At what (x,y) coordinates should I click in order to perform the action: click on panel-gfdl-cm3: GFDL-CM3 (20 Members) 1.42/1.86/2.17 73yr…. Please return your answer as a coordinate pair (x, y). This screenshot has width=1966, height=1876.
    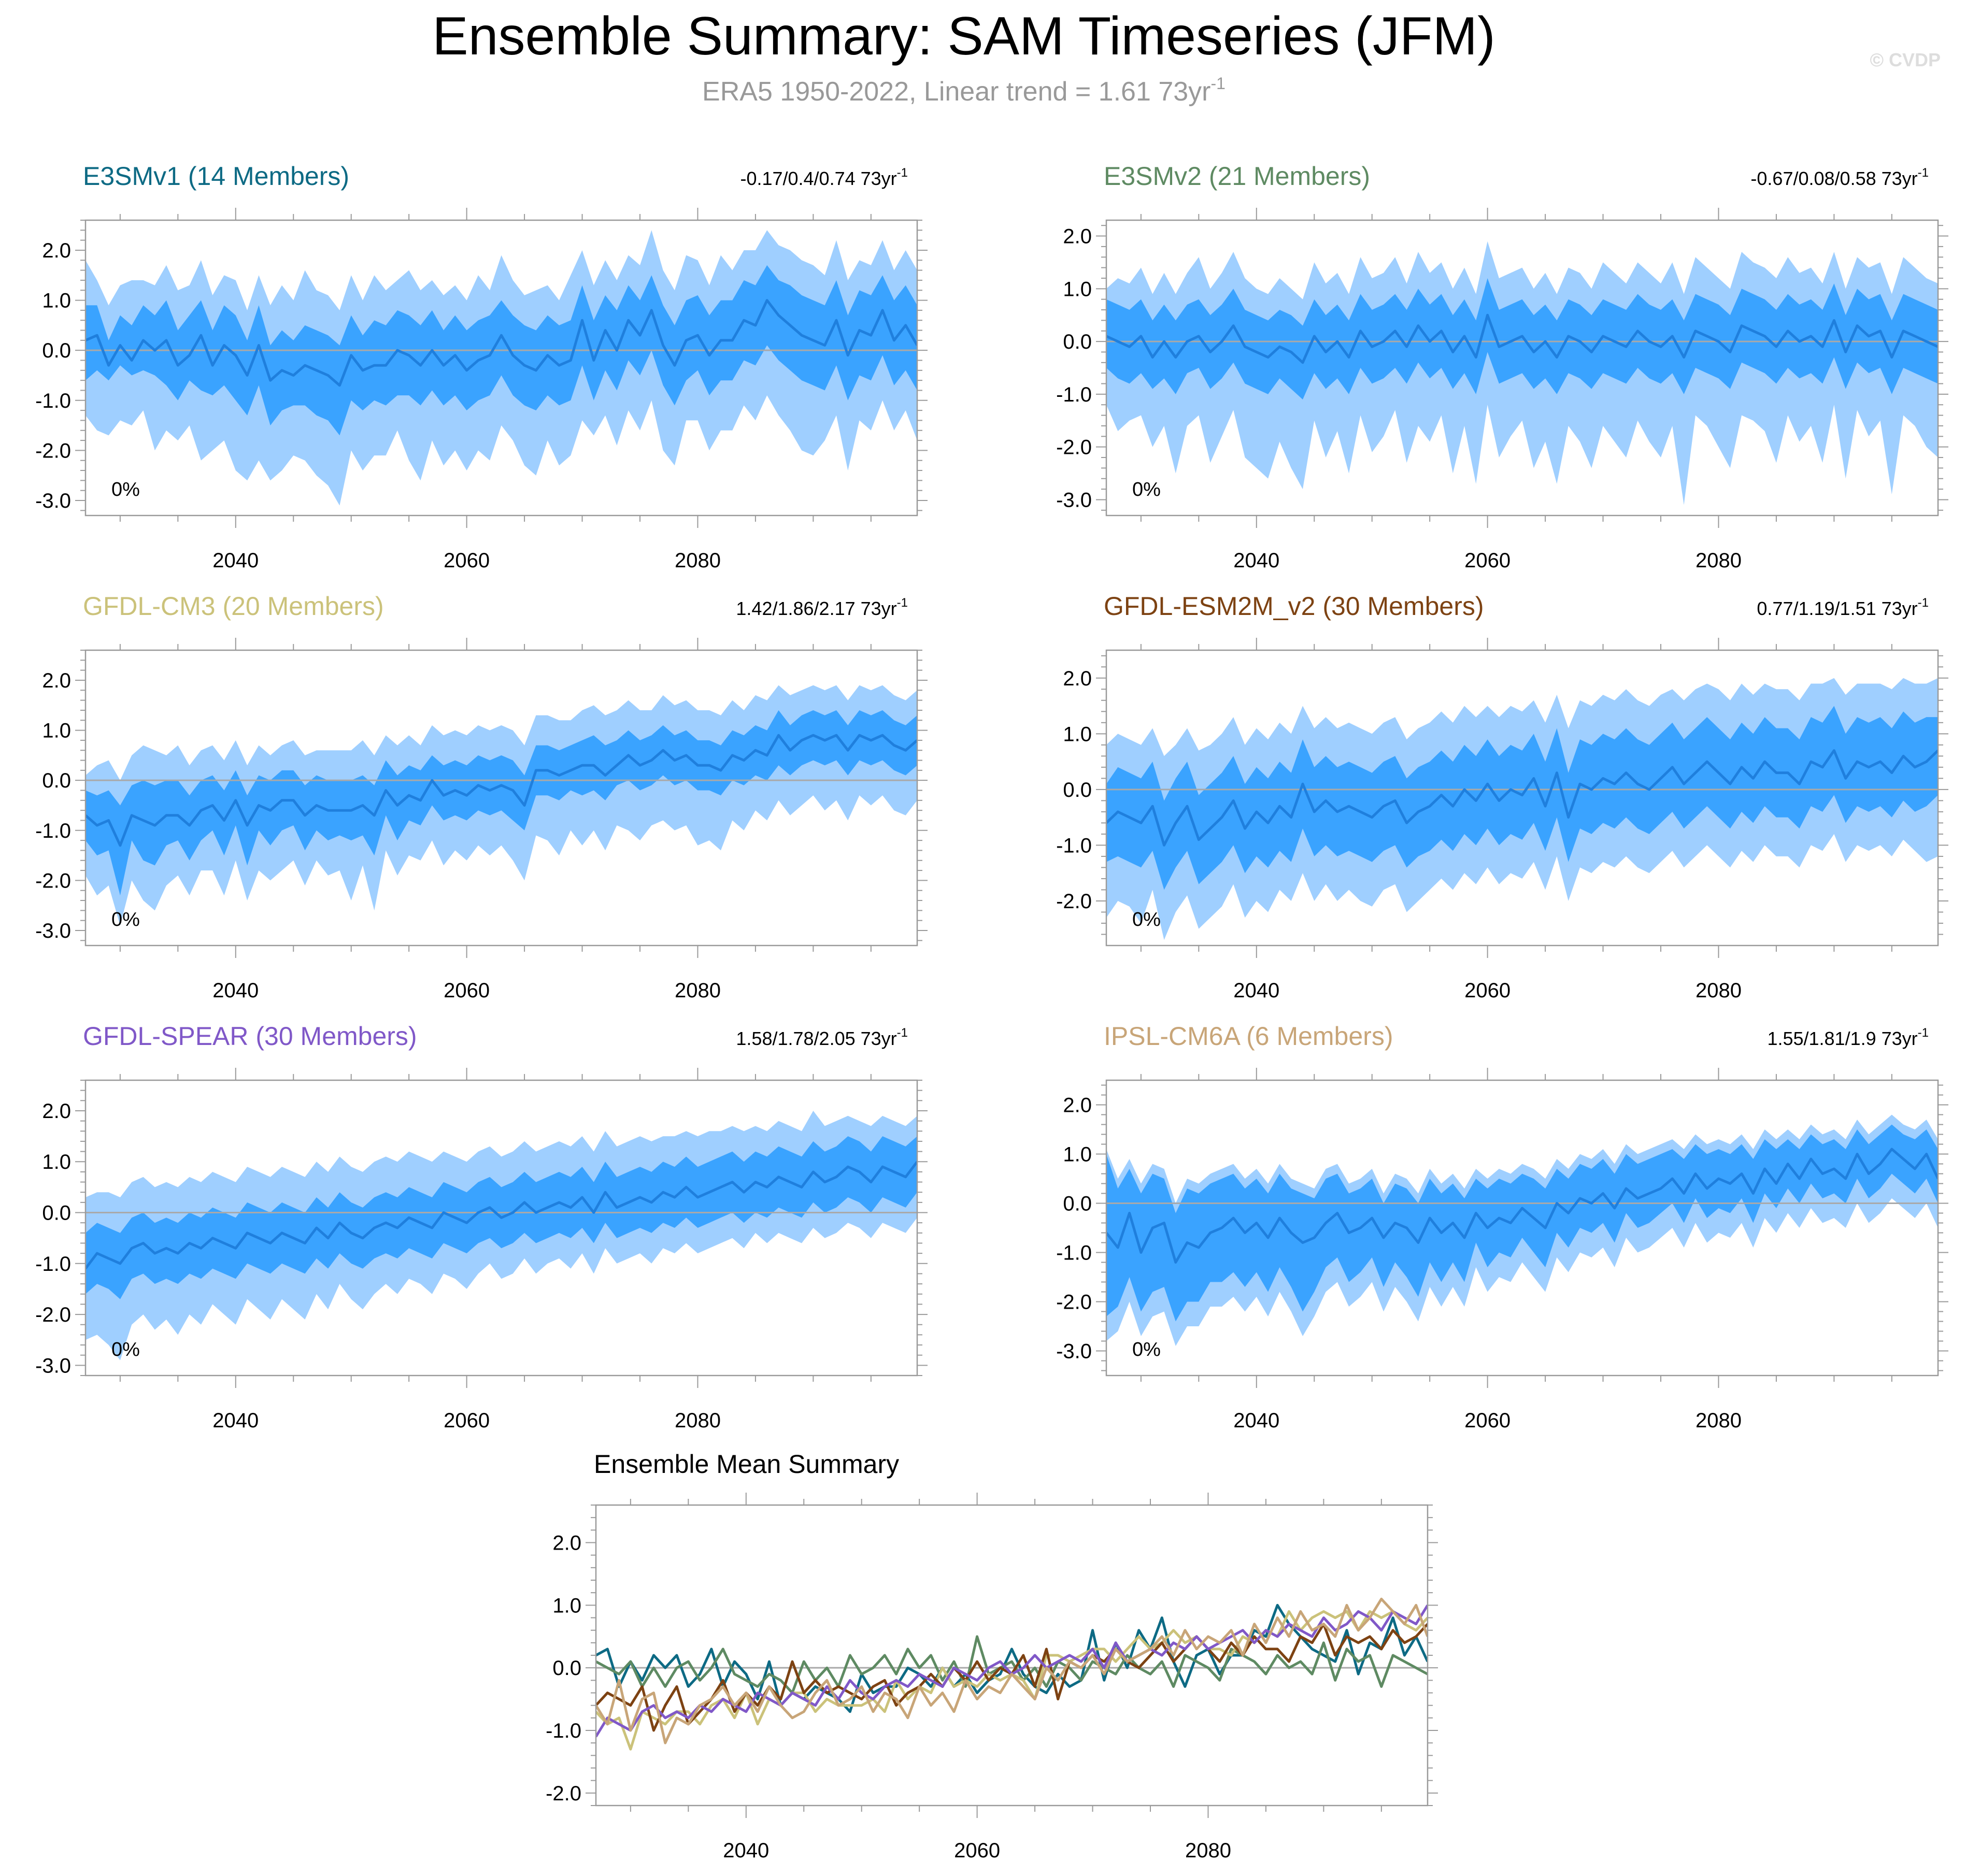
    Looking at the image, I should click on (482, 797).